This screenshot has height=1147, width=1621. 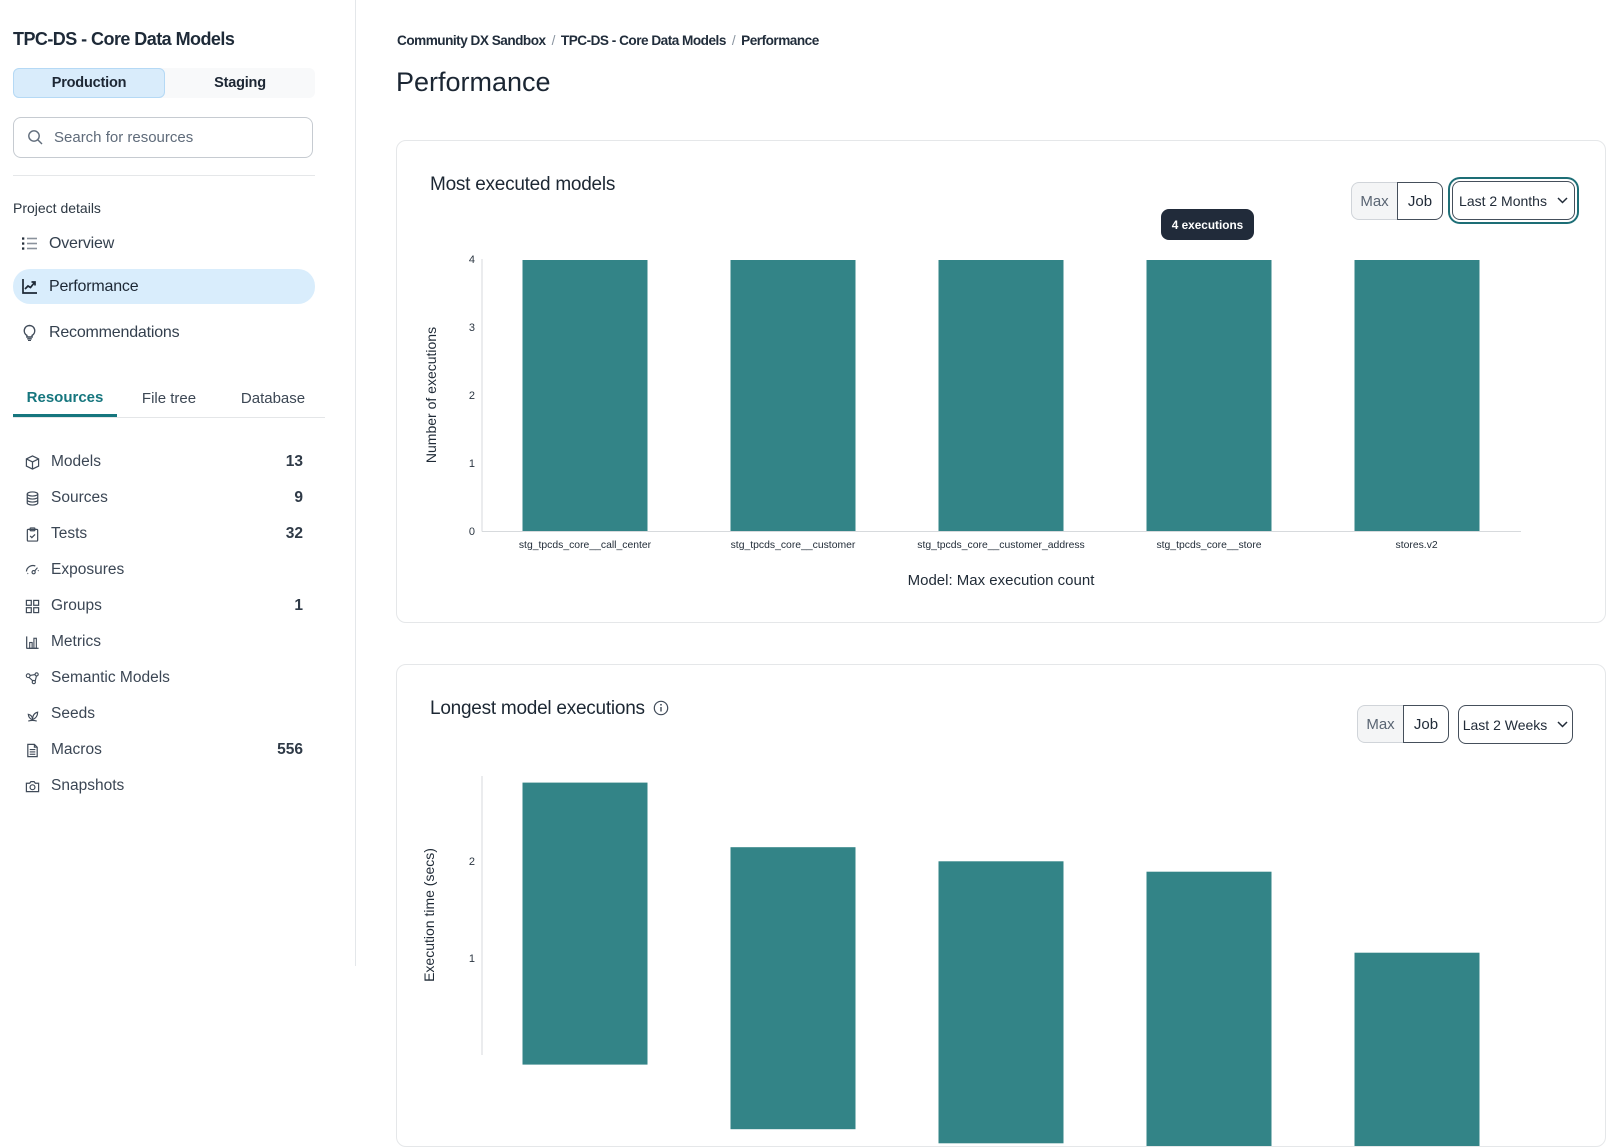 I want to click on svg-text:stg_tpcds_core__customer_addre: stg_tpcds_core__customer_address, so click(x=1001, y=545).